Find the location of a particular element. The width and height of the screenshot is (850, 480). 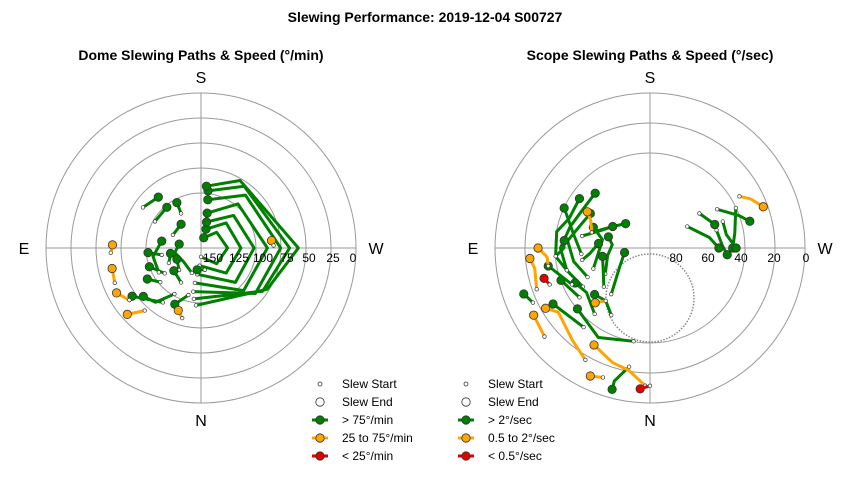

compass-label-bottom: N is located at coordinates (201, 421).